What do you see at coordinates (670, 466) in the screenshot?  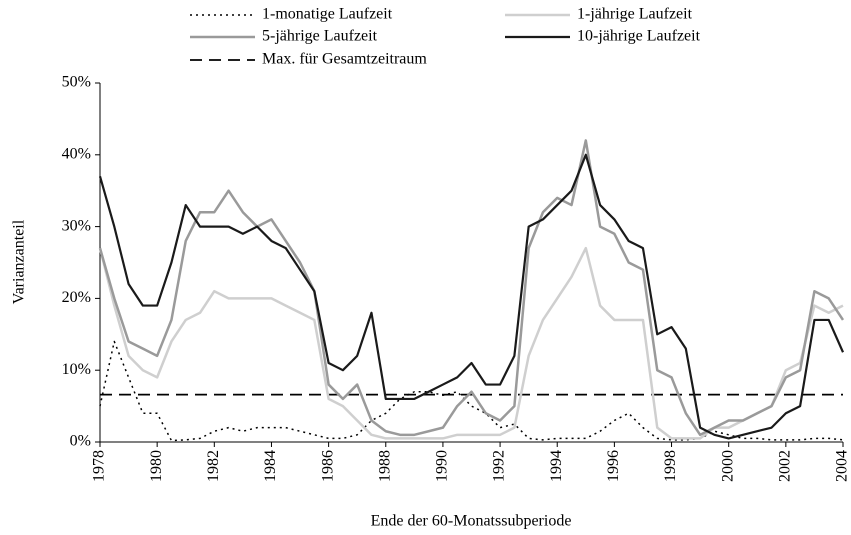 I see `x-tick-label: 1998` at bounding box center [670, 466].